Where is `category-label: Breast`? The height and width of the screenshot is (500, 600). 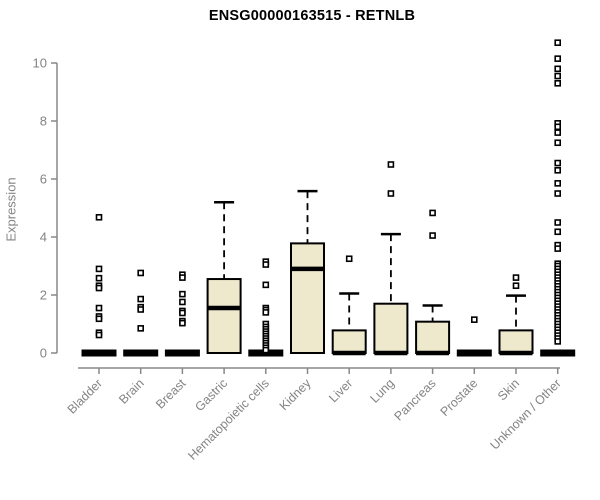
category-label: Breast is located at coordinates (171, 394).